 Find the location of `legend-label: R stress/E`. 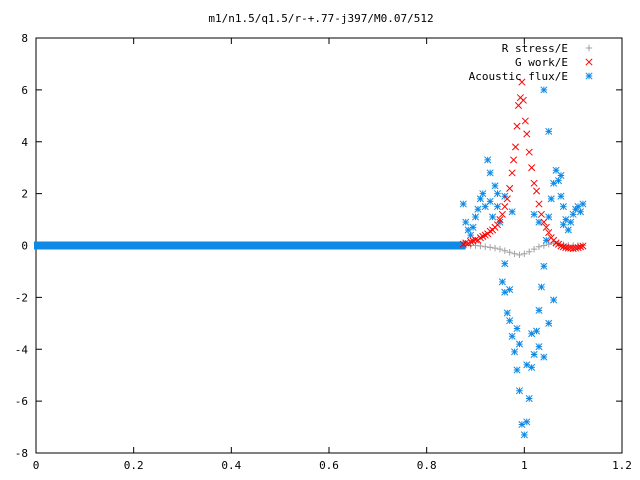

legend-label: R stress/E is located at coordinates (535, 48).